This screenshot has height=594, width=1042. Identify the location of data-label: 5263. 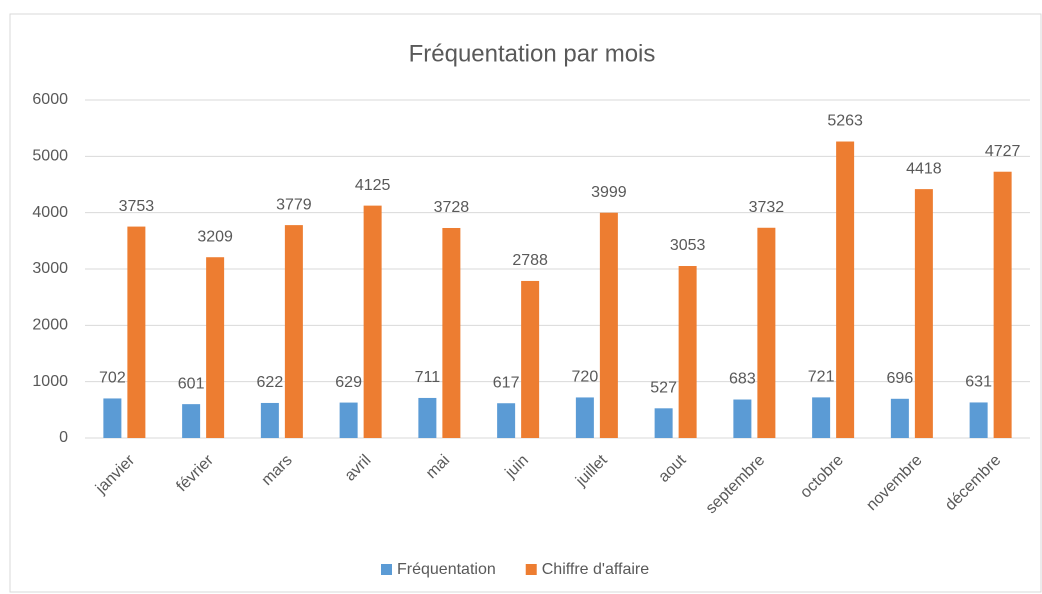
(845, 121).